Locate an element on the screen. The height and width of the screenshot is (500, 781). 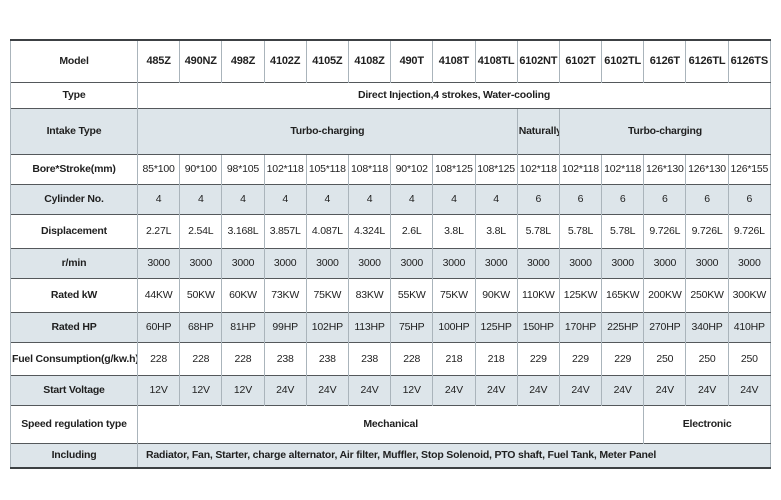
row-label-bore_stroke: Bore*Stroke(mm) is located at coordinates (74, 168).